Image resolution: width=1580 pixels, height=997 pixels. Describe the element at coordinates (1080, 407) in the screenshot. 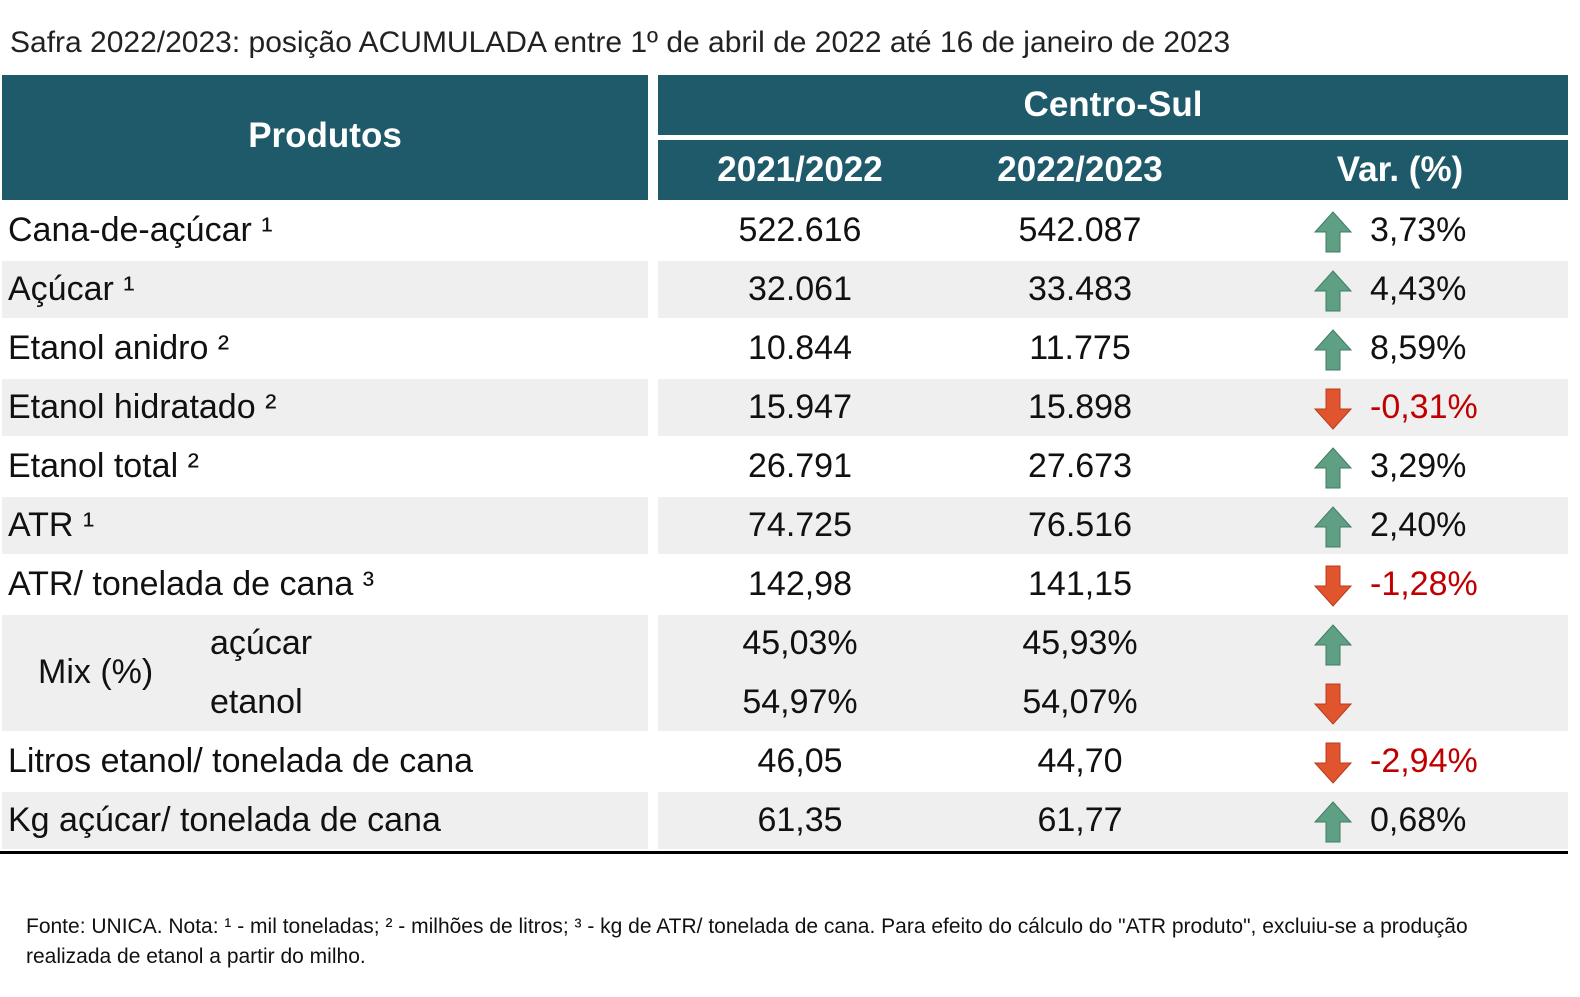

I see `value: 15.898` at that location.